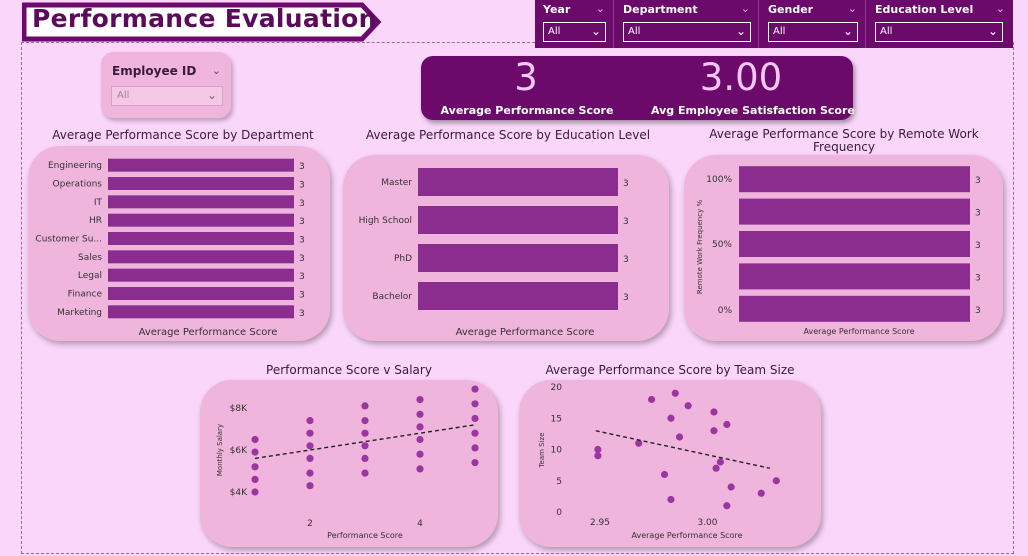 The image size is (1028, 556). Describe the element at coordinates (687, 32) in the screenshot. I see `department-dropdown: All ⌄` at that location.